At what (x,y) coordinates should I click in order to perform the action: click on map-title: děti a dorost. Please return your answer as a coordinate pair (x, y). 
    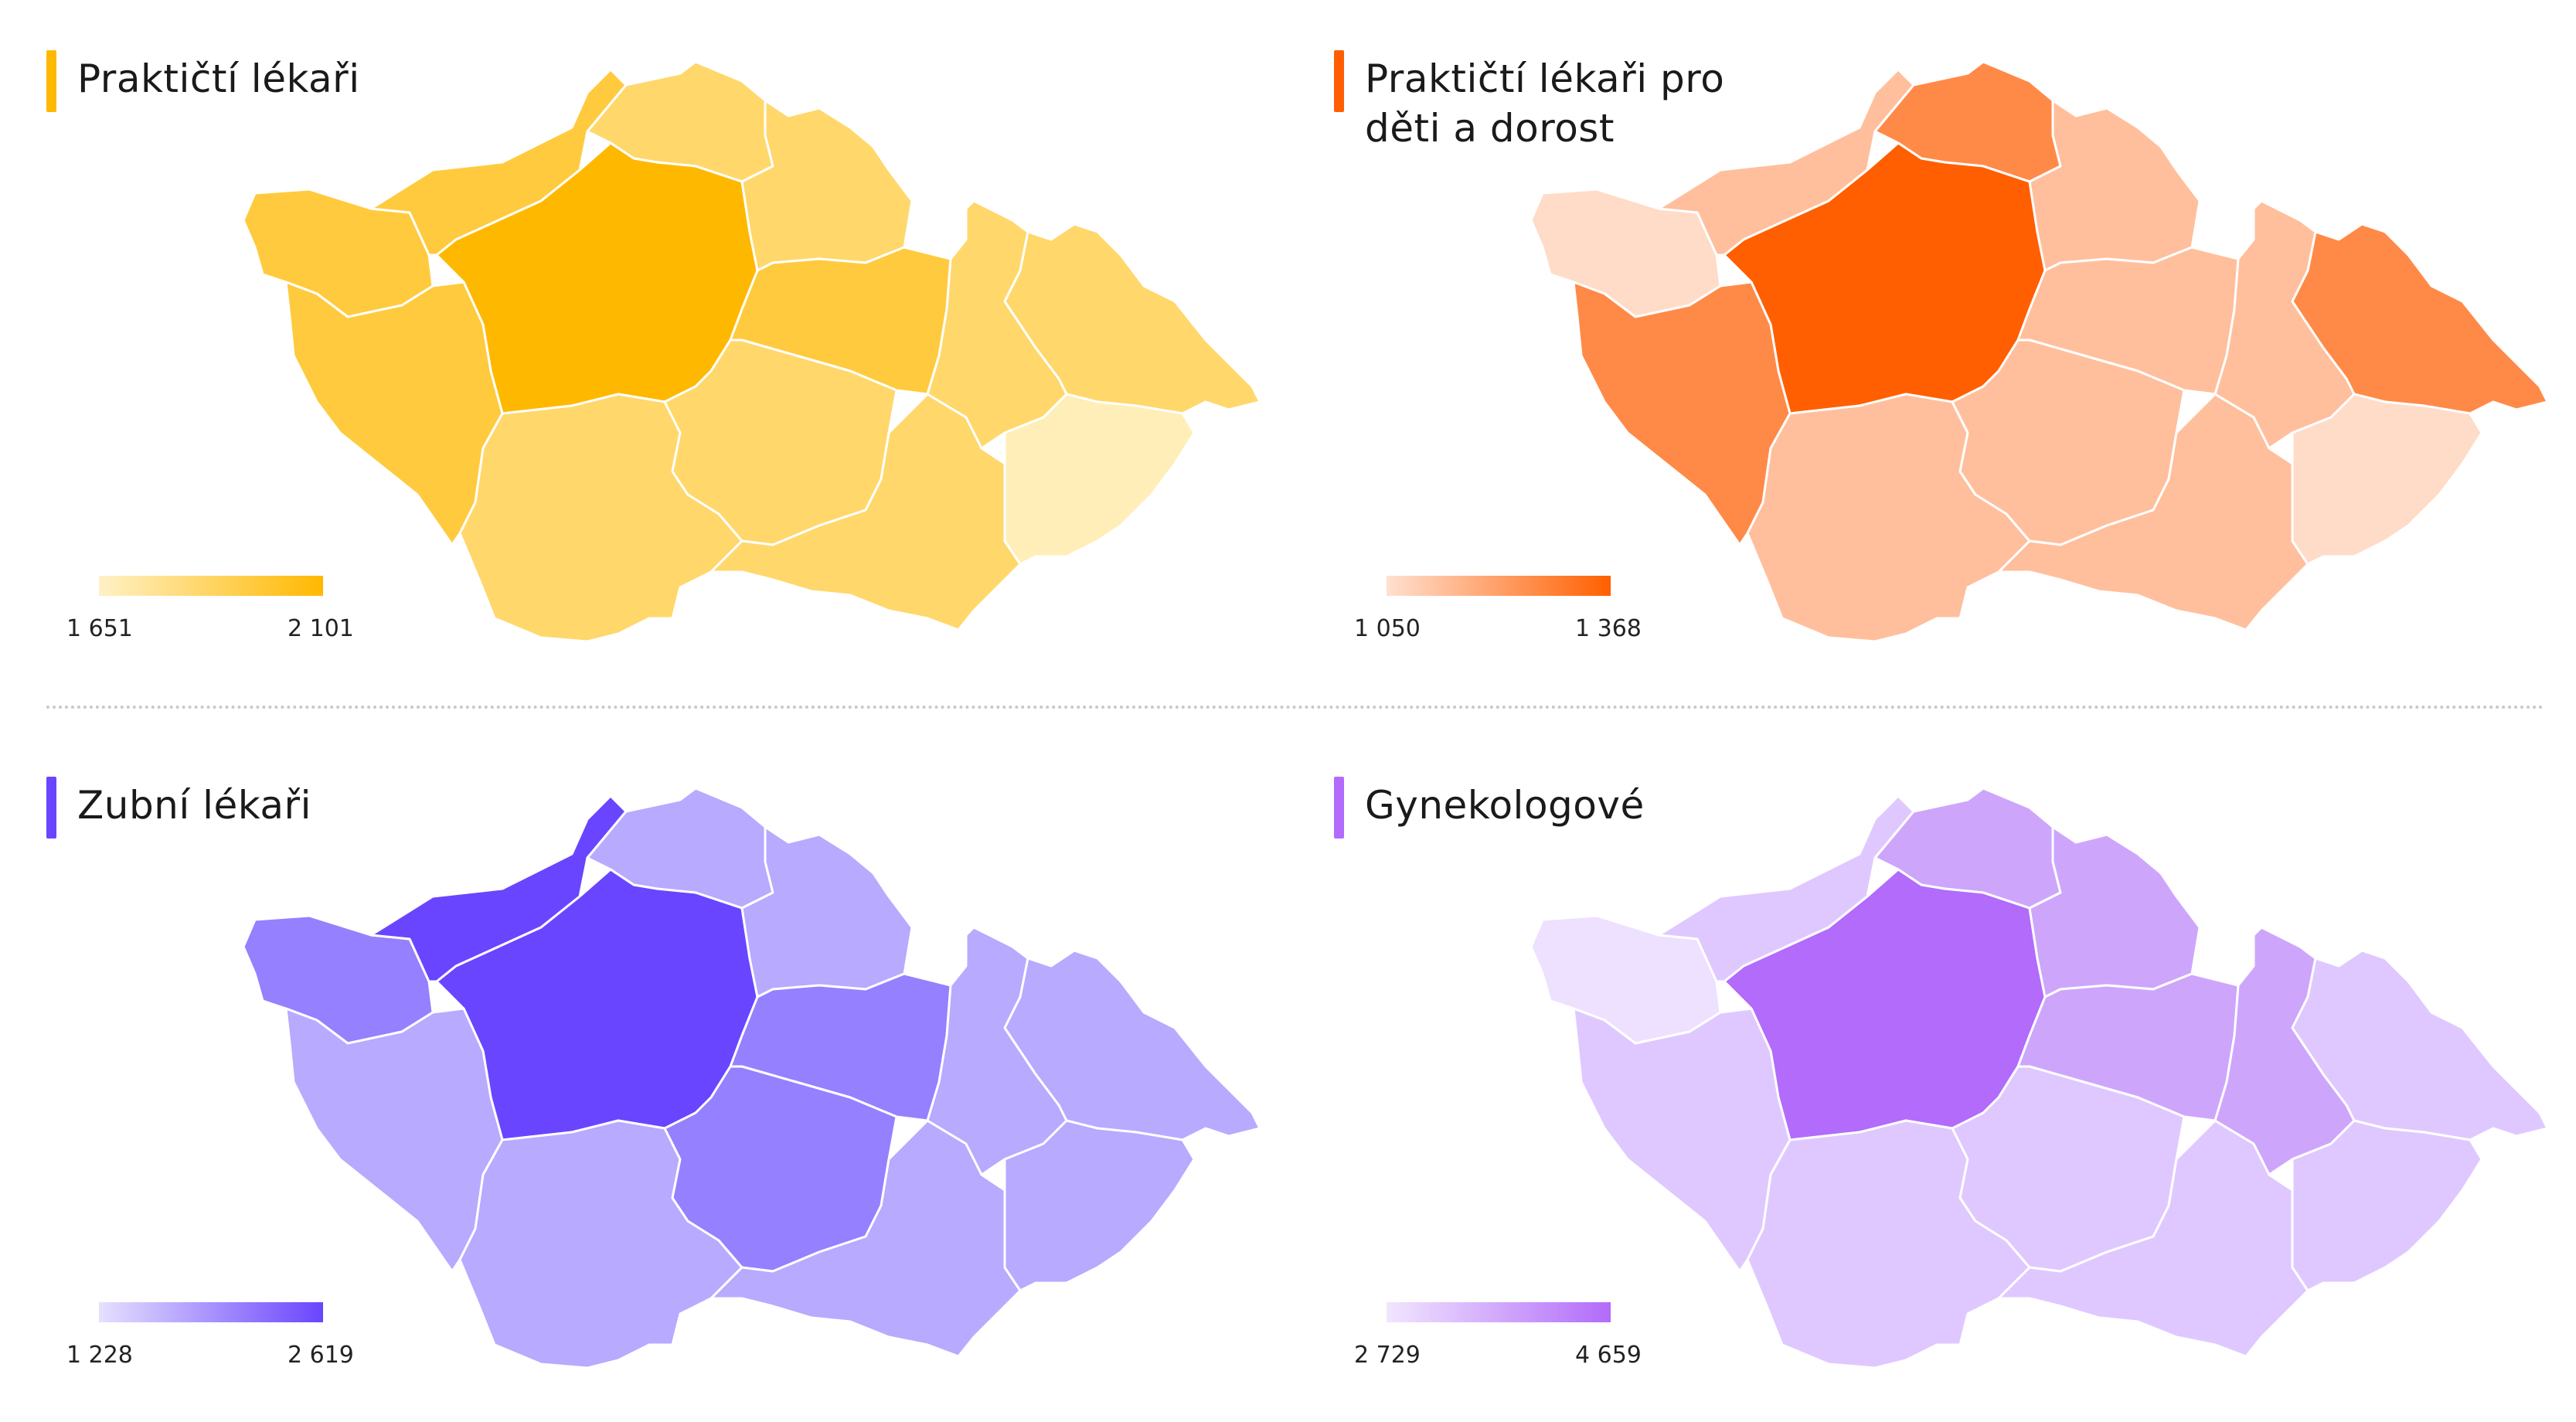
    Looking at the image, I should click on (1490, 129).